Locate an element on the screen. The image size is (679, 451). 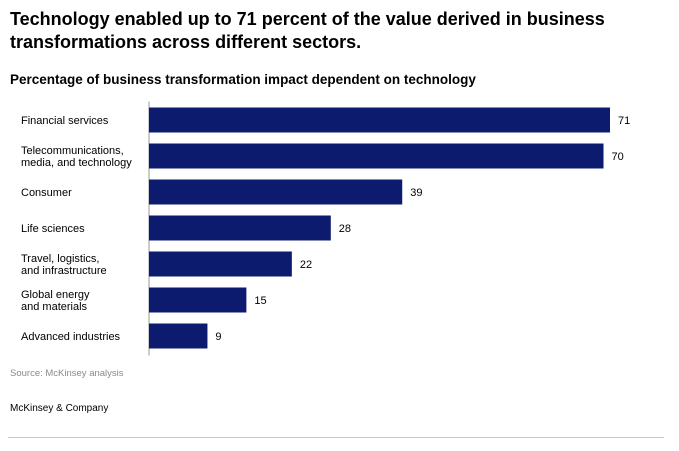
data-label: 71 is located at coordinates (624, 121).